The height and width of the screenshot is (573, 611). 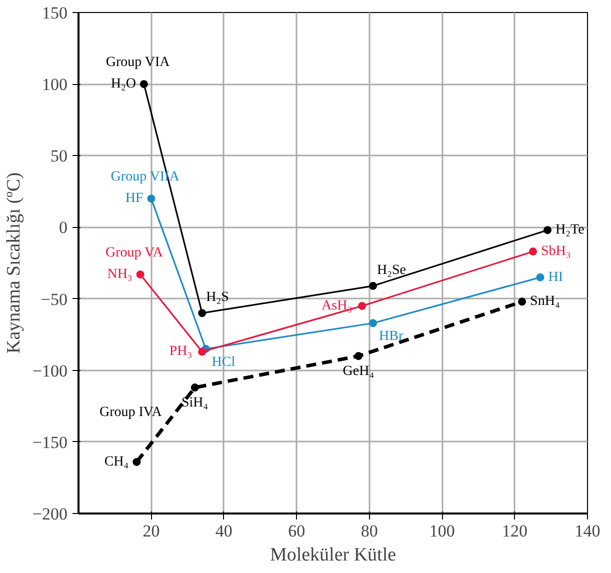 What do you see at coordinates (369, 531) in the screenshot?
I see `x-tick-label: 80` at bounding box center [369, 531].